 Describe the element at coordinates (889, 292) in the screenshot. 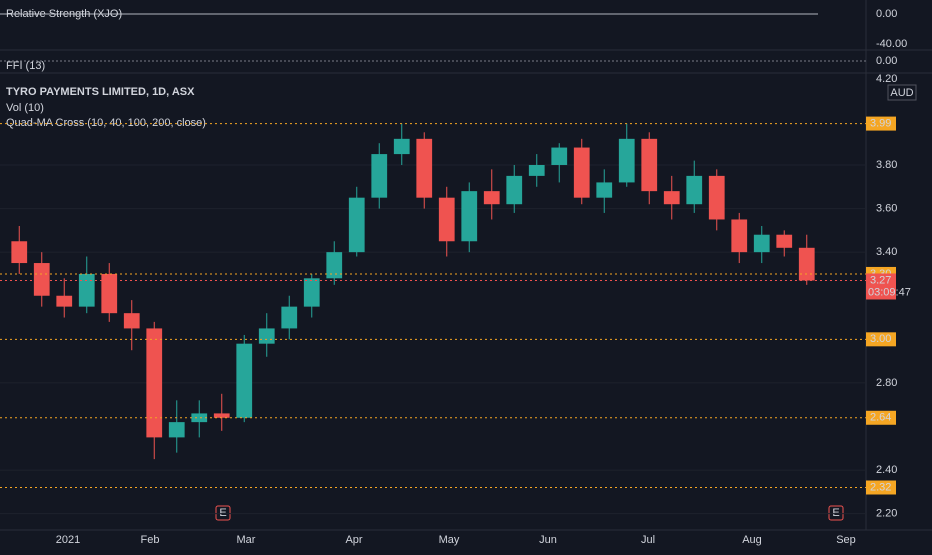

I see `countdown: 03:09:47` at that location.